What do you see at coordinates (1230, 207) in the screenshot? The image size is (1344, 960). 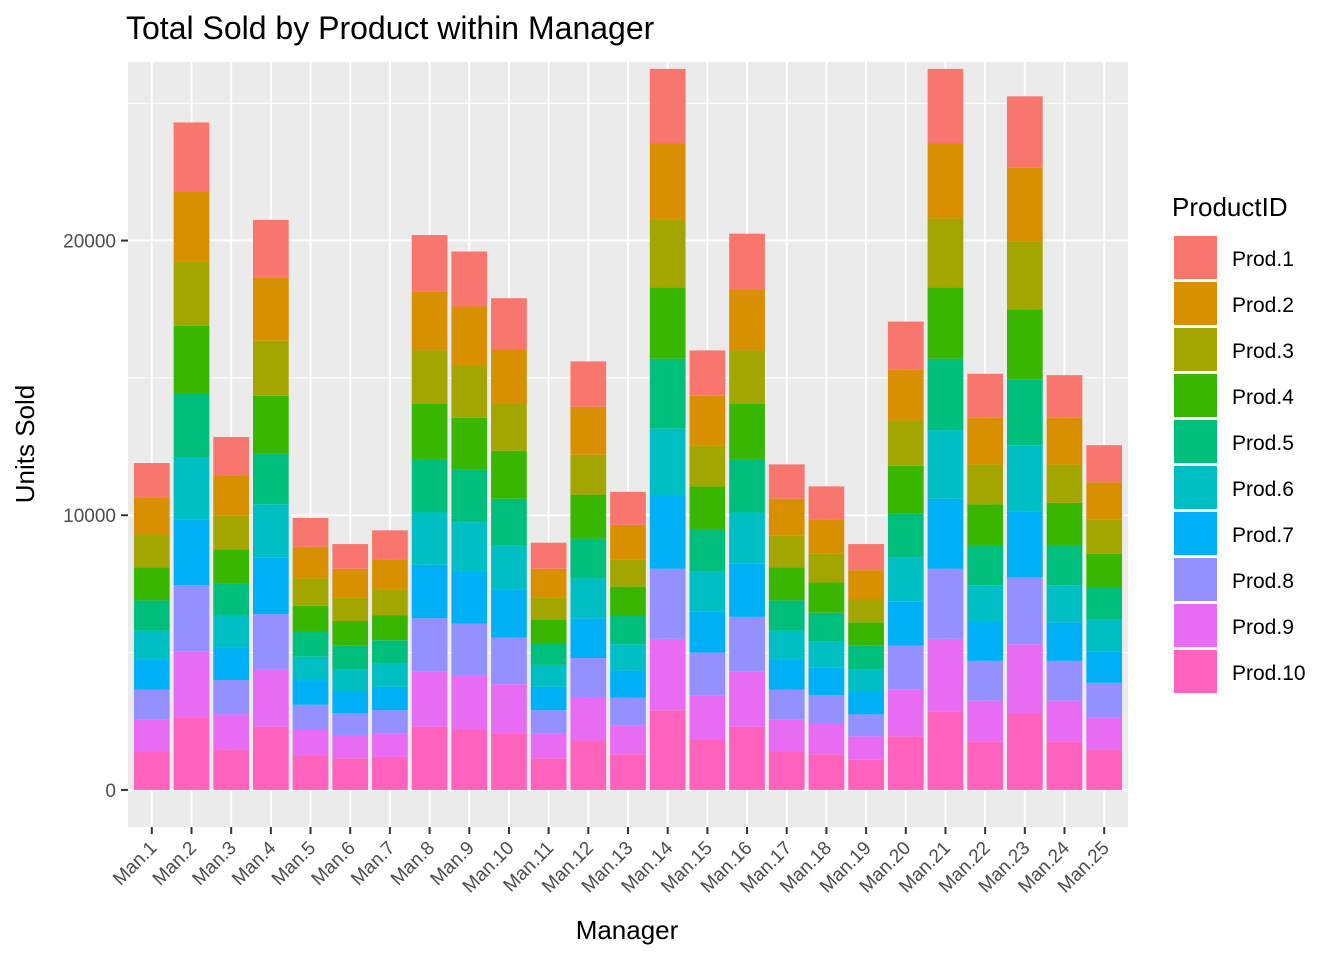 I see `legend-title: ProductID` at bounding box center [1230, 207].